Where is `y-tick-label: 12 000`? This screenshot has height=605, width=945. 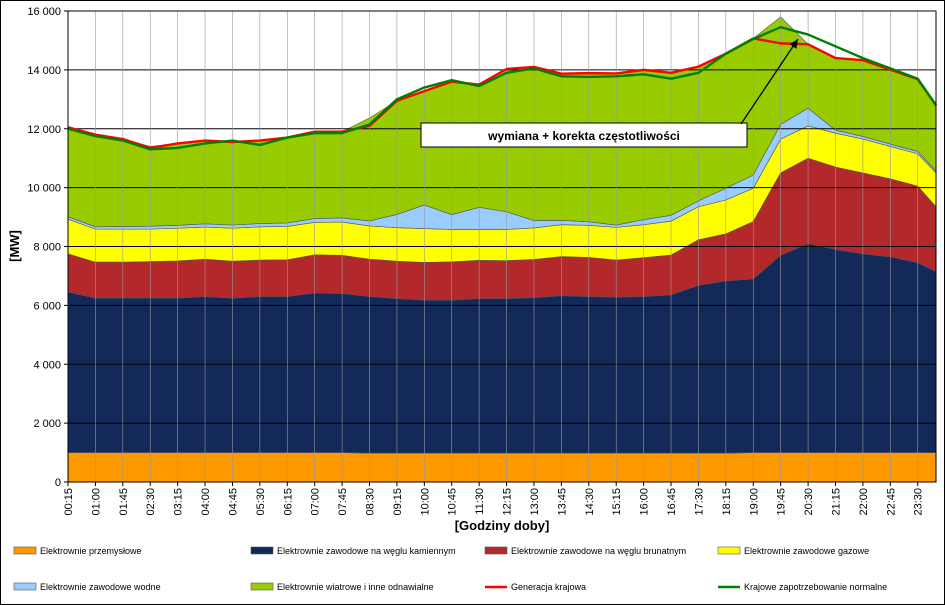
y-tick-label: 12 000 is located at coordinates (44, 130).